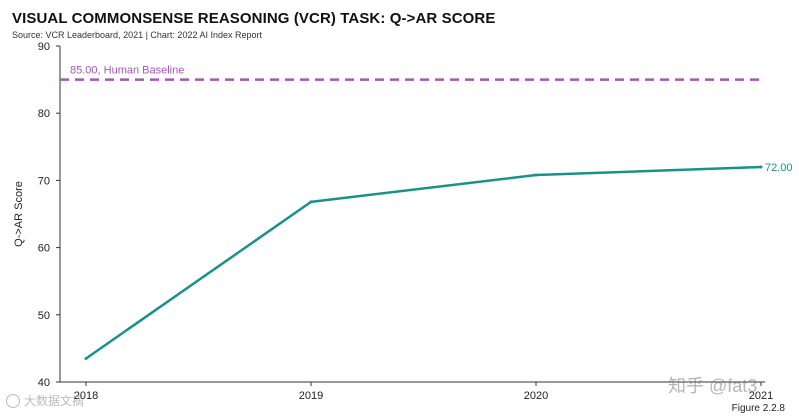 The width and height of the screenshot is (799, 416). I want to click on reference-line-group: 85.00, Human Baseline, so click(412, 73).